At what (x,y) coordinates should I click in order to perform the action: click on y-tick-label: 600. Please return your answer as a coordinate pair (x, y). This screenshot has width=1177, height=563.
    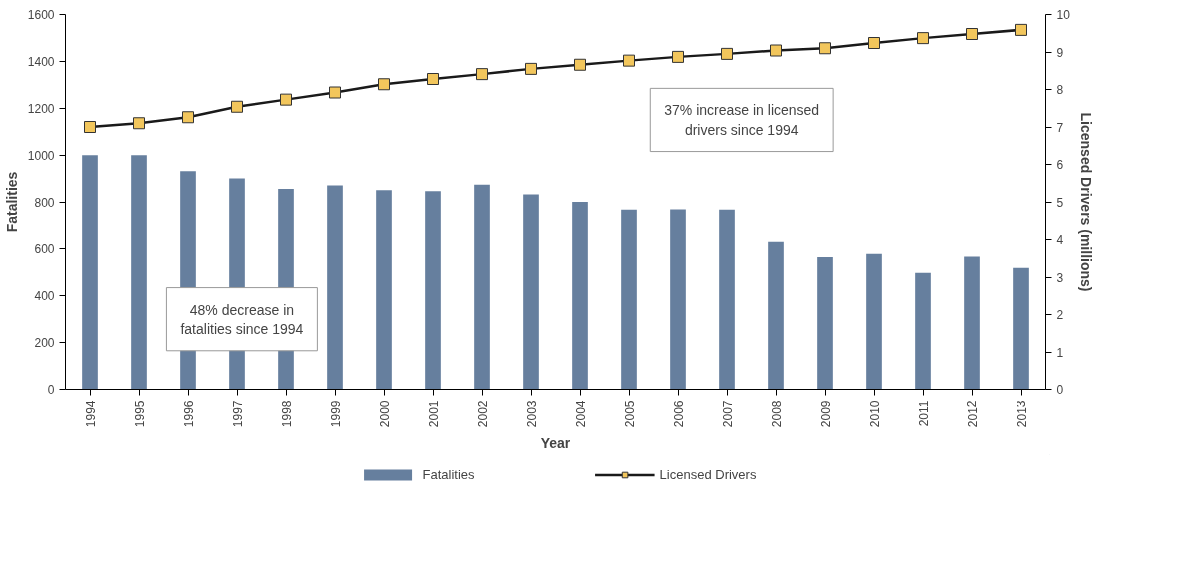
    Looking at the image, I should click on (44, 249).